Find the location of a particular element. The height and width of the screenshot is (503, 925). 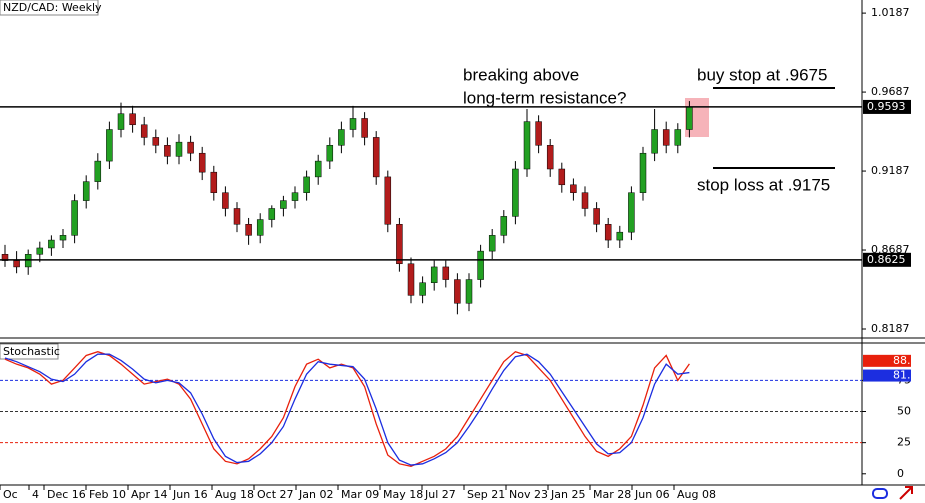

y-tick-label: 0.9187 is located at coordinates (890, 170).